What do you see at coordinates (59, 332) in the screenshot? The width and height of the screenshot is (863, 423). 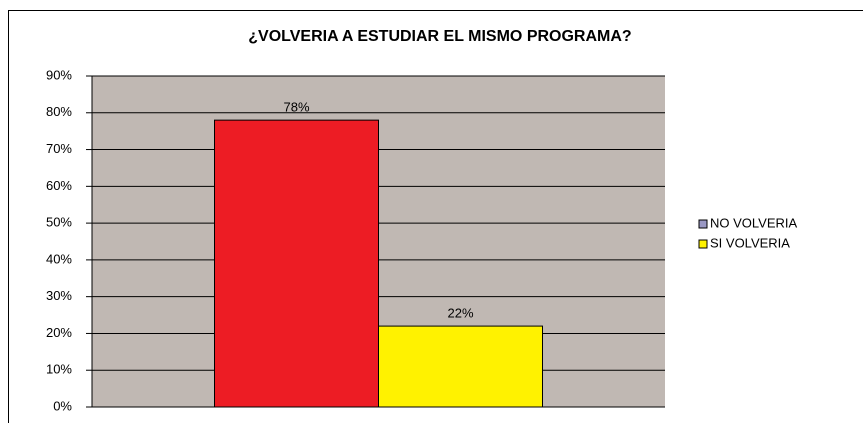 I see `y-tick-label: 20%` at bounding box center [59, 332].